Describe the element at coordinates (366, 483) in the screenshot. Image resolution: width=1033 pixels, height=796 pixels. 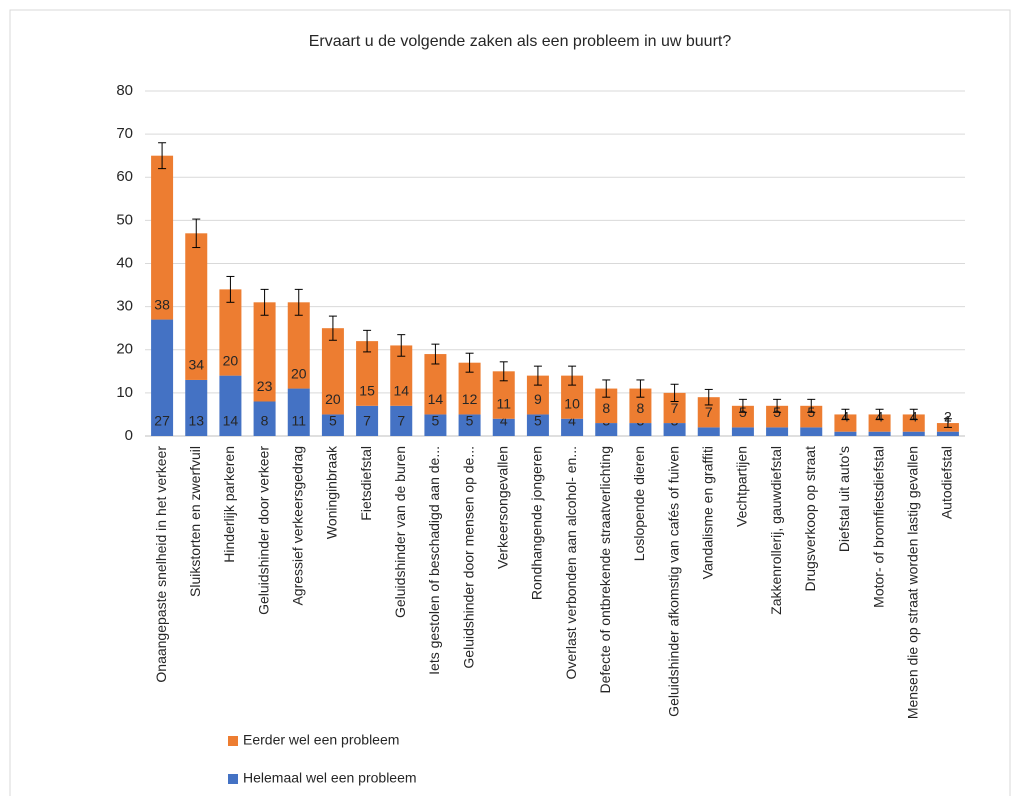
I see `x-tick-label: Fietsdiefstal` at that location.